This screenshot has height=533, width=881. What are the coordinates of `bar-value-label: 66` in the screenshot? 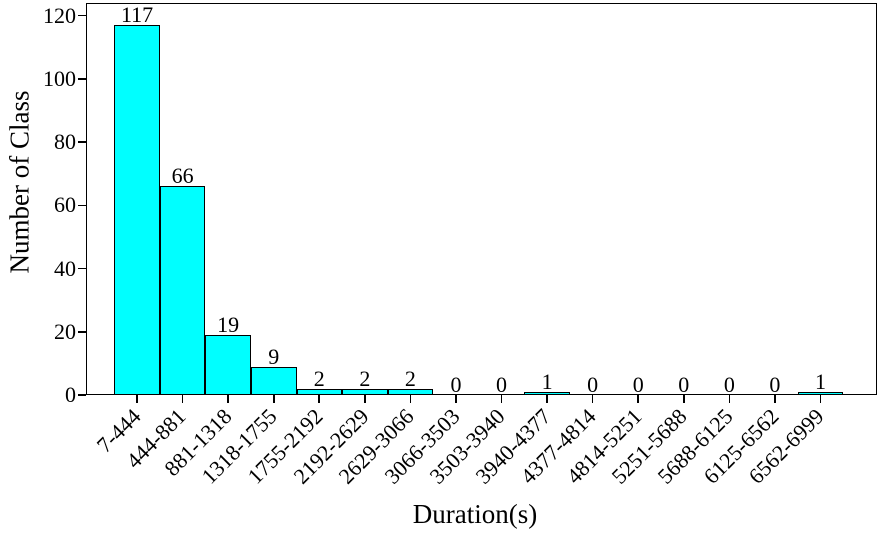 It's located at (182, 176).